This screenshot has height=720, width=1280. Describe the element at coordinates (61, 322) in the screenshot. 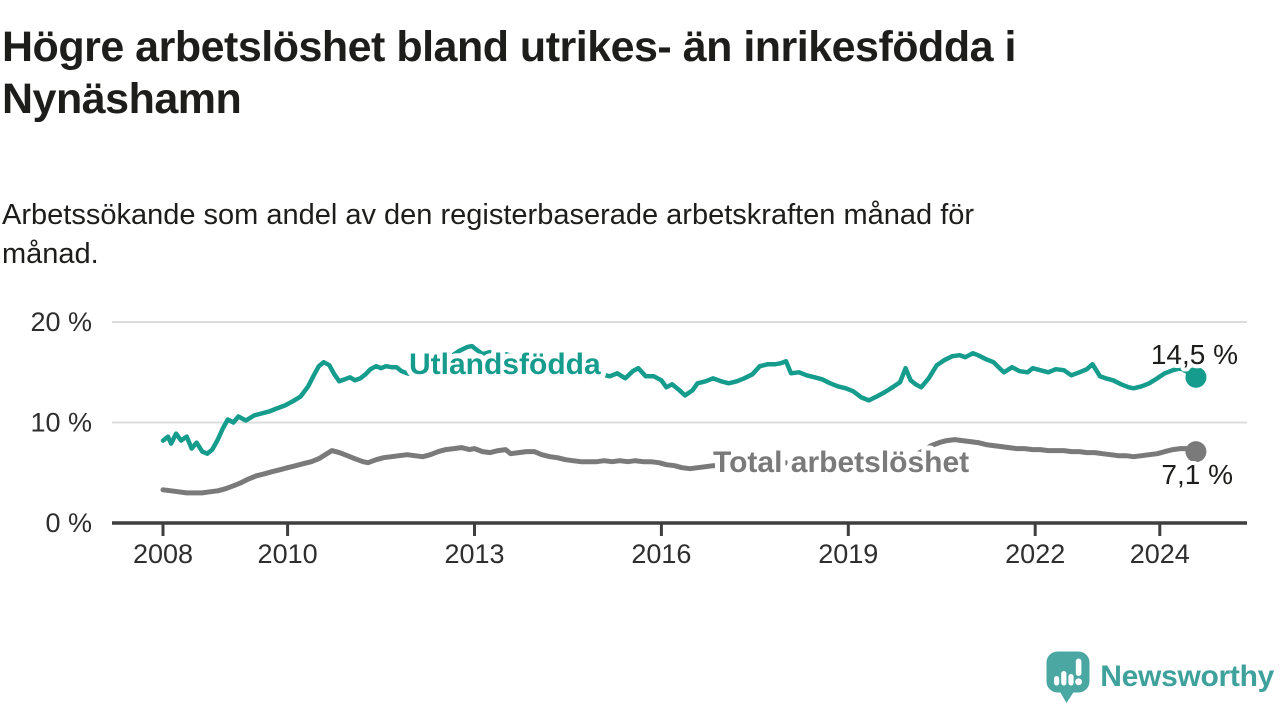

I see `y-axis-label: 20 %` at that location.